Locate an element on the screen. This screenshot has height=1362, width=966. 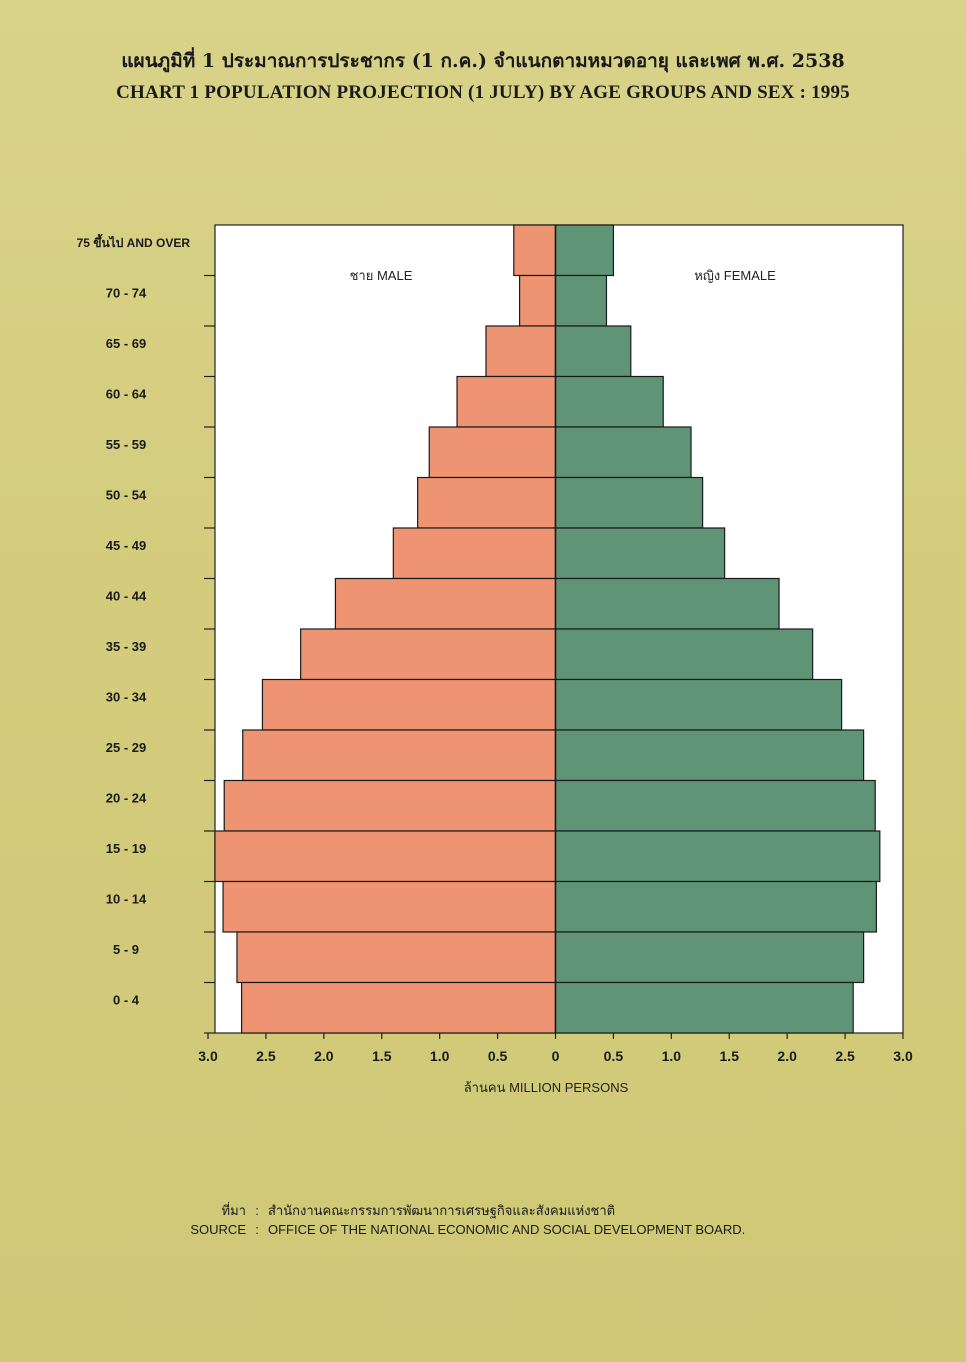
y-tick-label: 65 - 69 is located at coordinates (126, 343).